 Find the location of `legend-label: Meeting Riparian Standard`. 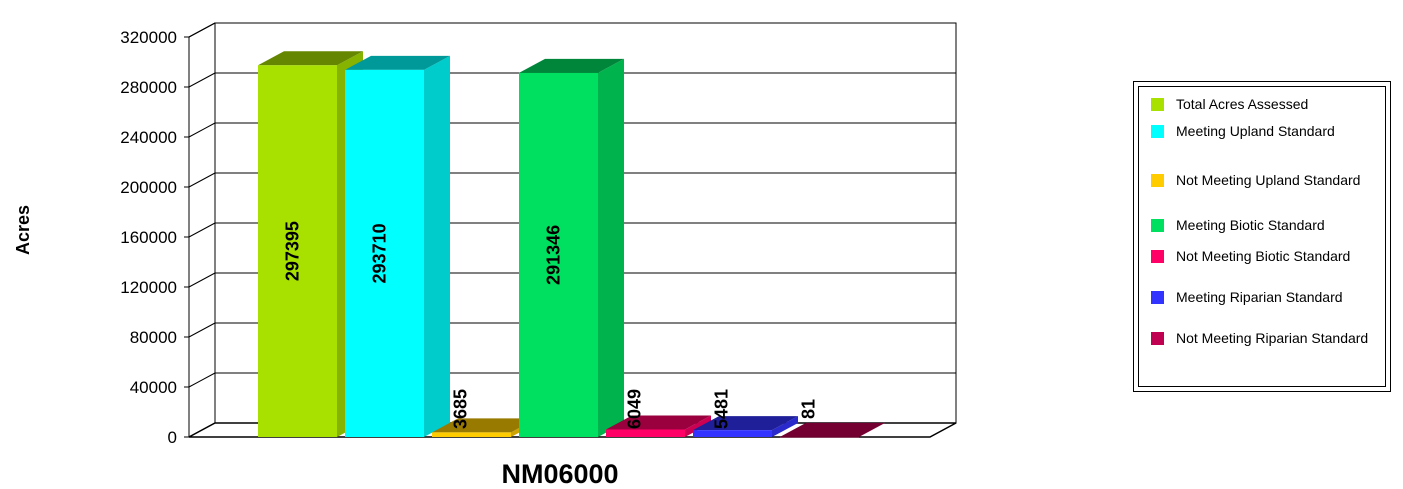

legend-label: Meeting Riparian Standard is located at coordinates (1259, 297).